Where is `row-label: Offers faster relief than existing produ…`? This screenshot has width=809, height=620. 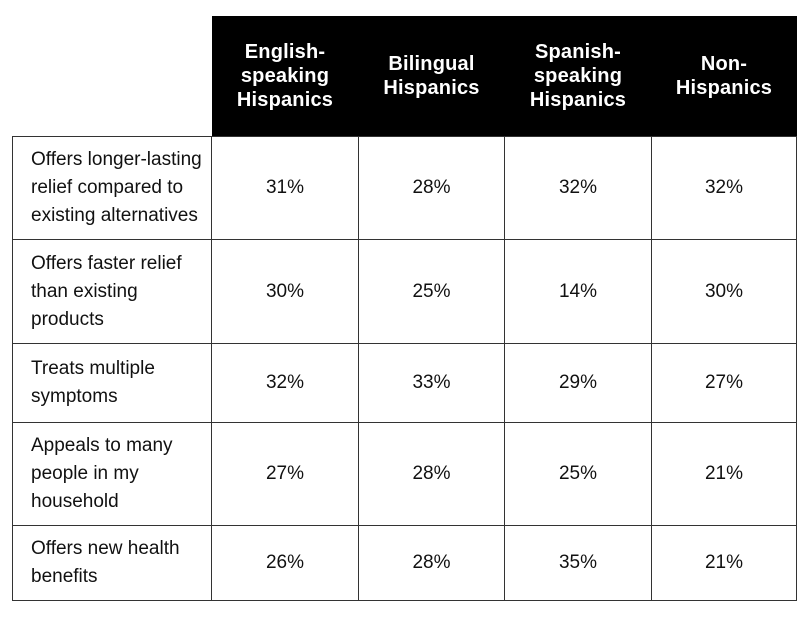
row-label: Offers faster relief than existing produ… is located at coordinates (106, 291).